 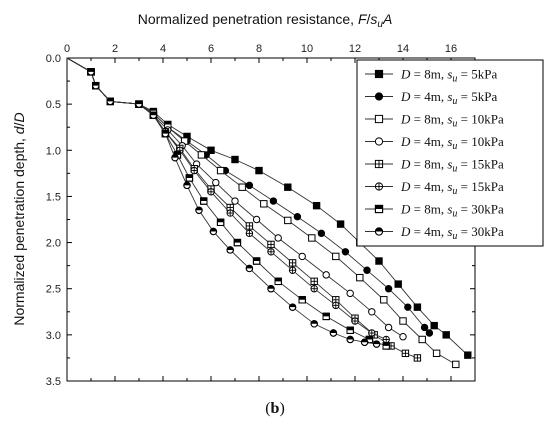 I want to click on legend-label: D = 8m, su = 10kPa, so click(x=452, y=121).